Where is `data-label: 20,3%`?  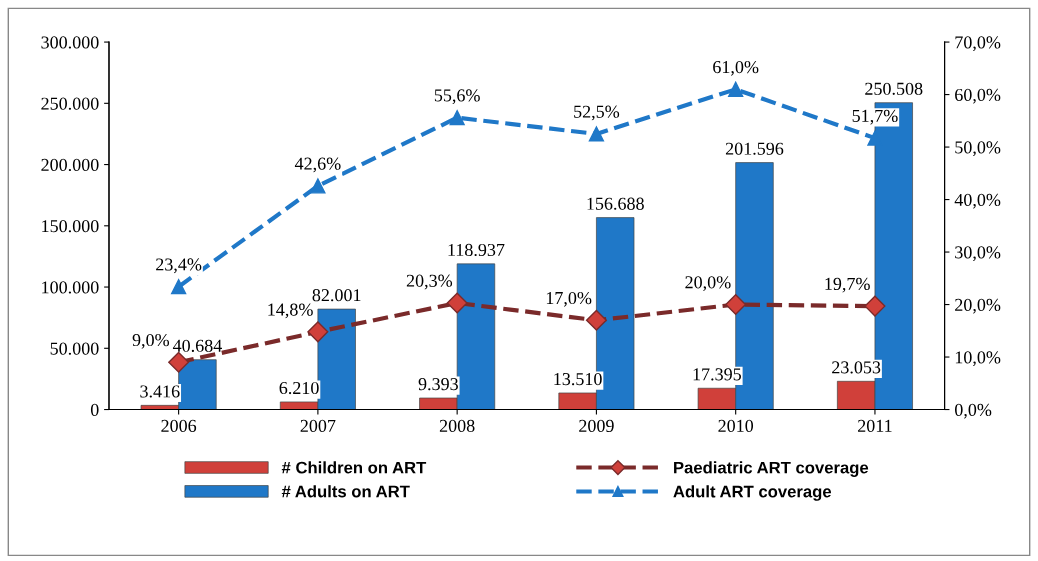 data-label: 20,3% is located at coordinates (429, 282).